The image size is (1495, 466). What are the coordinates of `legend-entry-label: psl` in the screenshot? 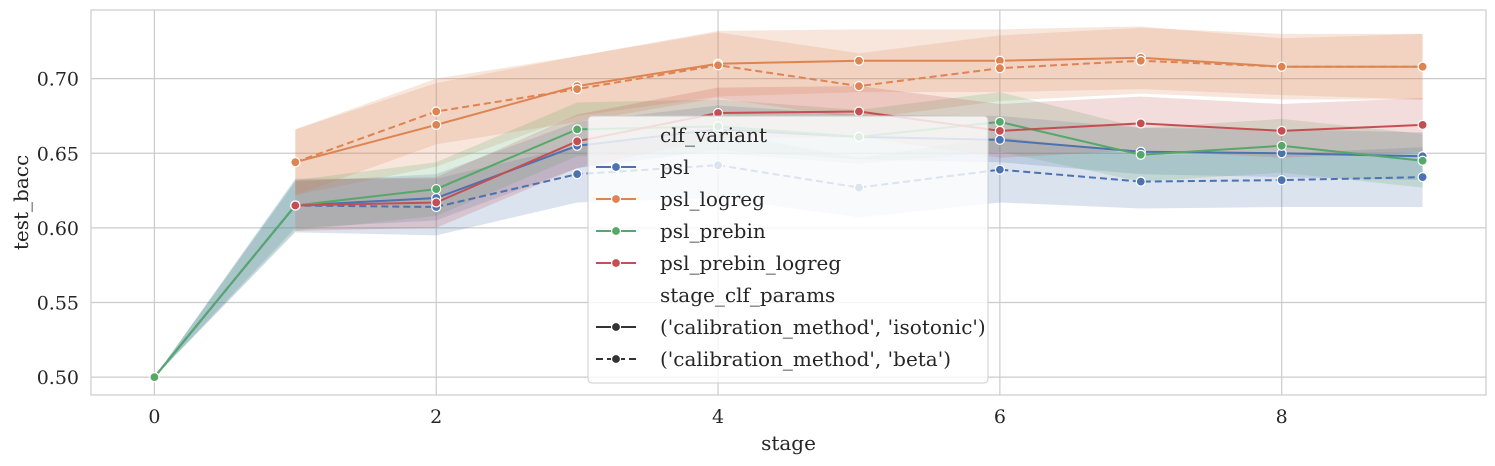 It's located at (674, 167).